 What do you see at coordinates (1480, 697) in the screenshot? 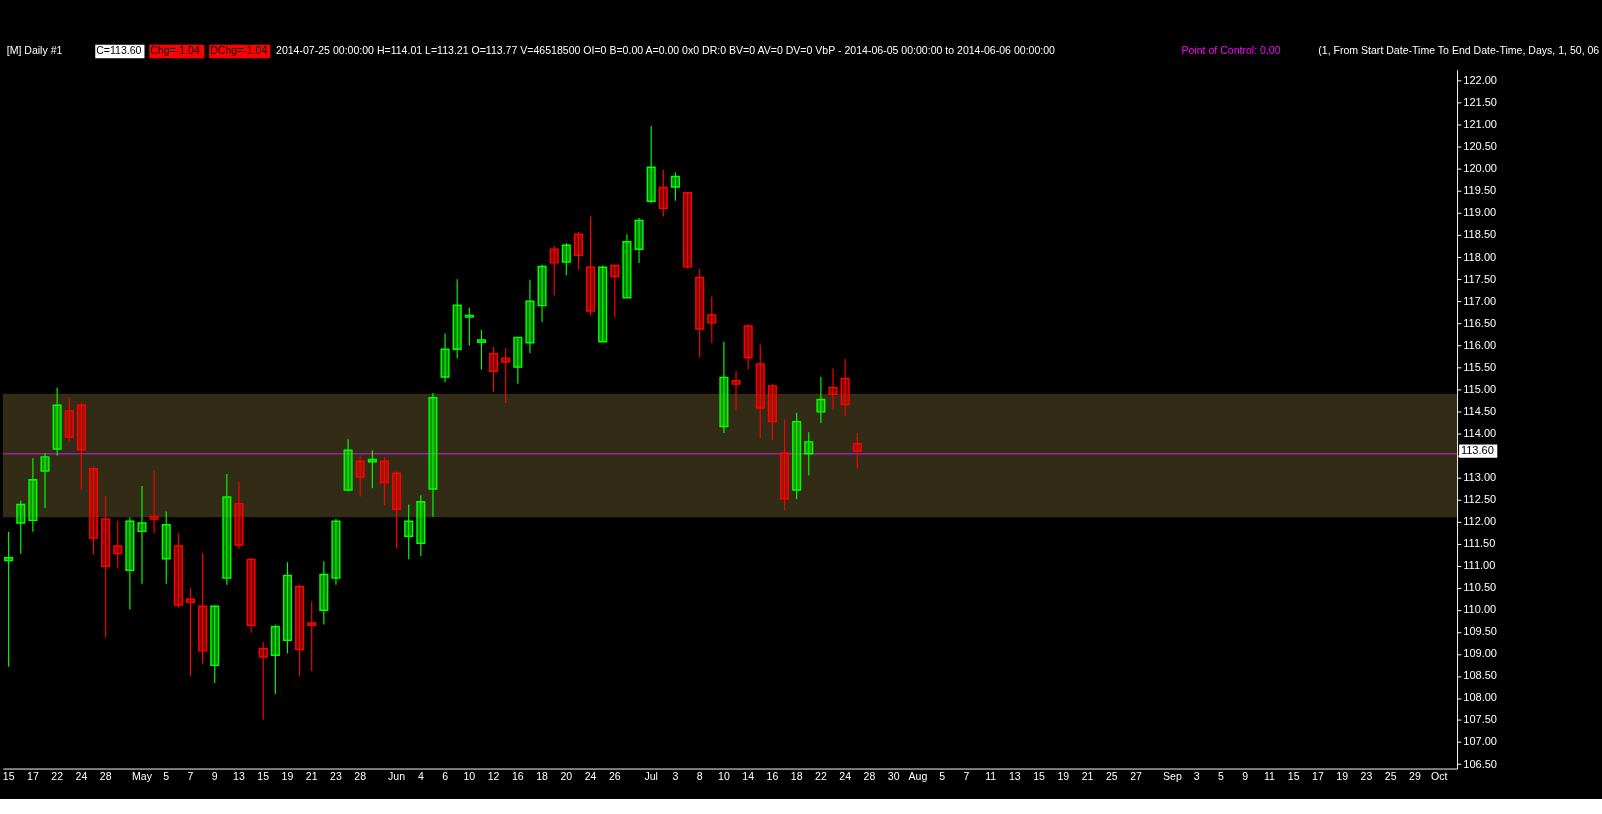
I see `y-tick-label: 108.00` at bounding box center [1480, 697].